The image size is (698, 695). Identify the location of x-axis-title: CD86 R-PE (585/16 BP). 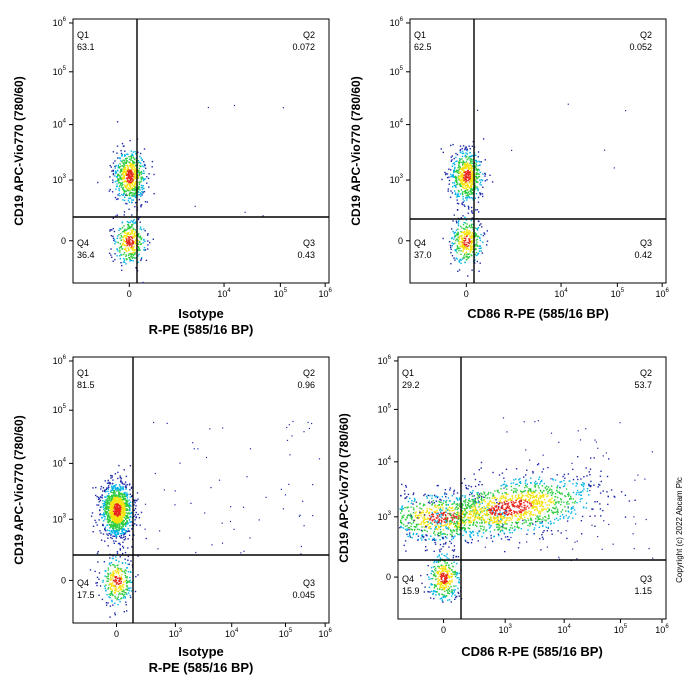
(538, 313).